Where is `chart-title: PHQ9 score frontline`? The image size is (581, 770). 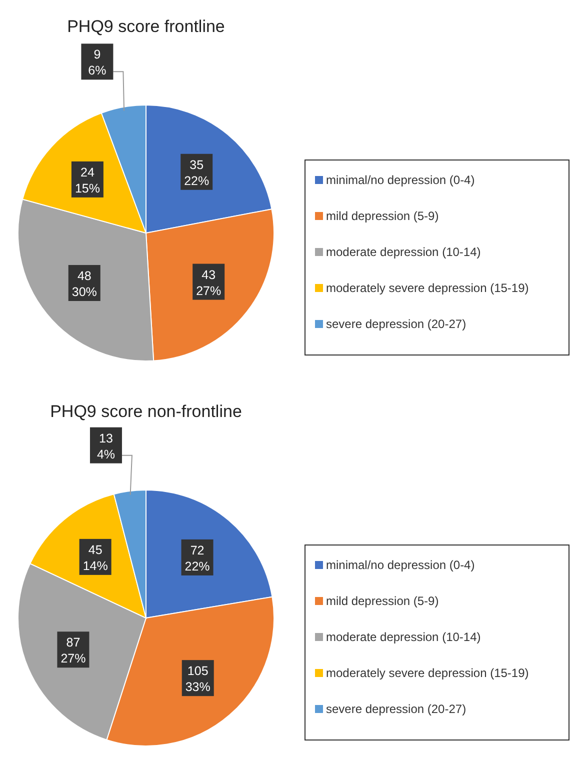 chart-title: PHQ9 score frontline is located at coordinates (146, 26).